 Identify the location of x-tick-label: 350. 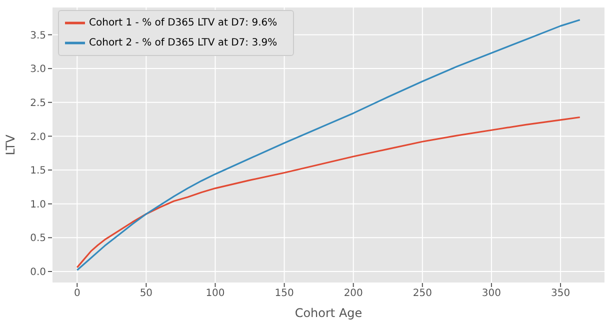
(560, 294).